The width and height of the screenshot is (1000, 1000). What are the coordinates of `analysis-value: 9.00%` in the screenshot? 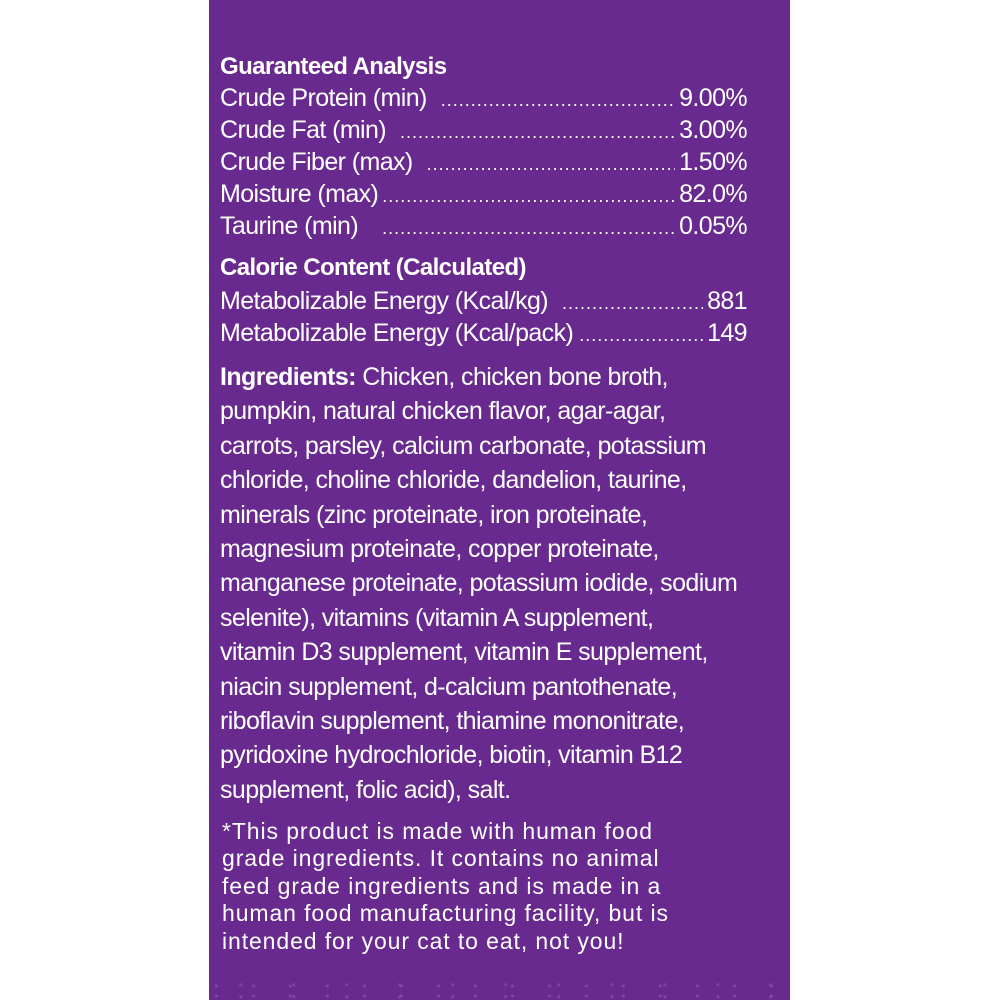 It's located at (713, 98).